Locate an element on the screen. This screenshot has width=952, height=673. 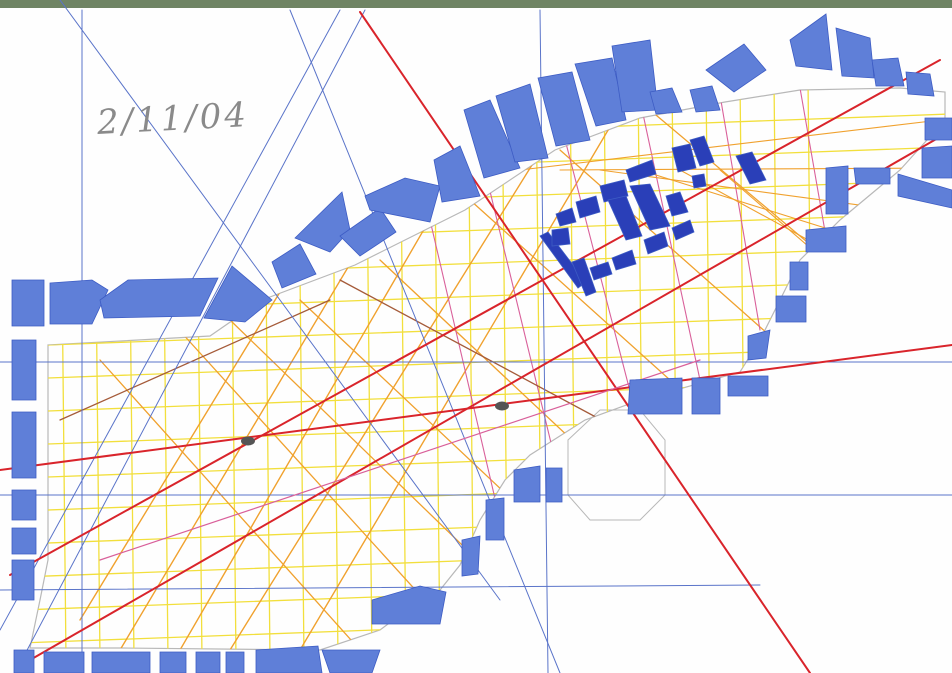
date-annotation: 2/11/04 is located at coordinates (173, 119).